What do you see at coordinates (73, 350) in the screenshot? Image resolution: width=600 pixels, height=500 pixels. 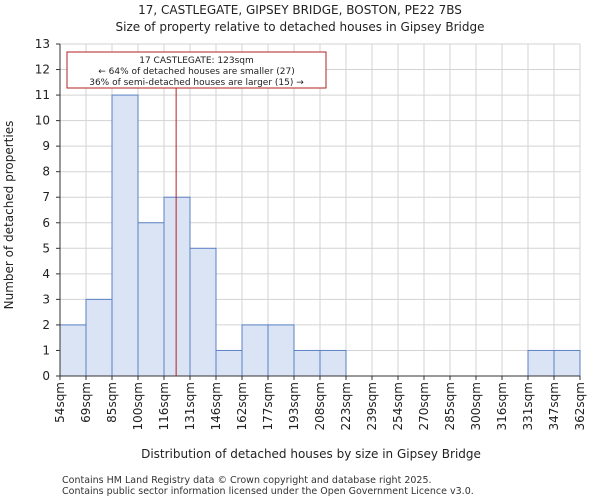 I see `bar-54sqm` at bounding box center [73, 350].